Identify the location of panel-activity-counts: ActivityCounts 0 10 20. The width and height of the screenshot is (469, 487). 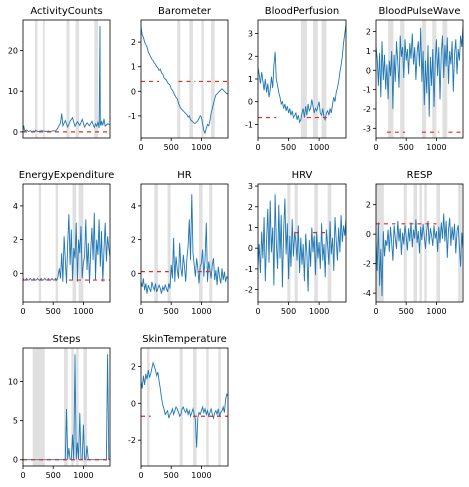
(59, 72).